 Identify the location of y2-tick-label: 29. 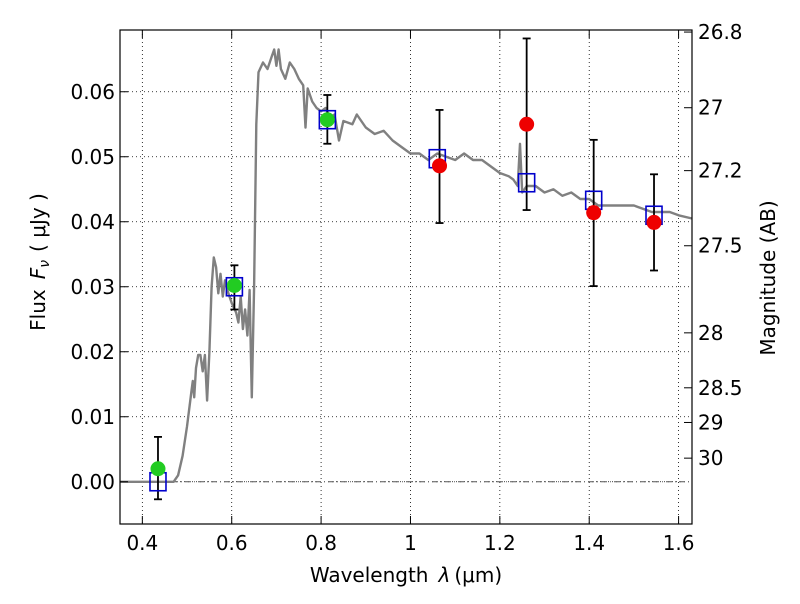
(710, 422).